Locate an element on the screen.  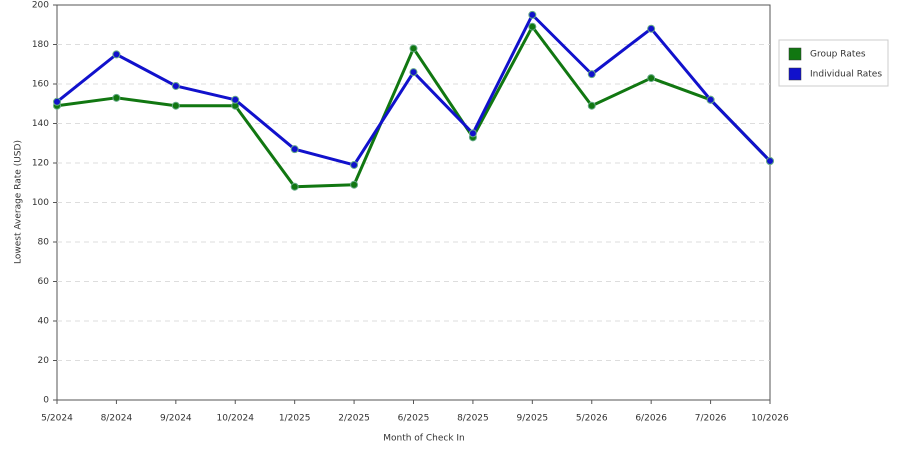
y-tick-label: 20 is located at coordinates (44, 361).